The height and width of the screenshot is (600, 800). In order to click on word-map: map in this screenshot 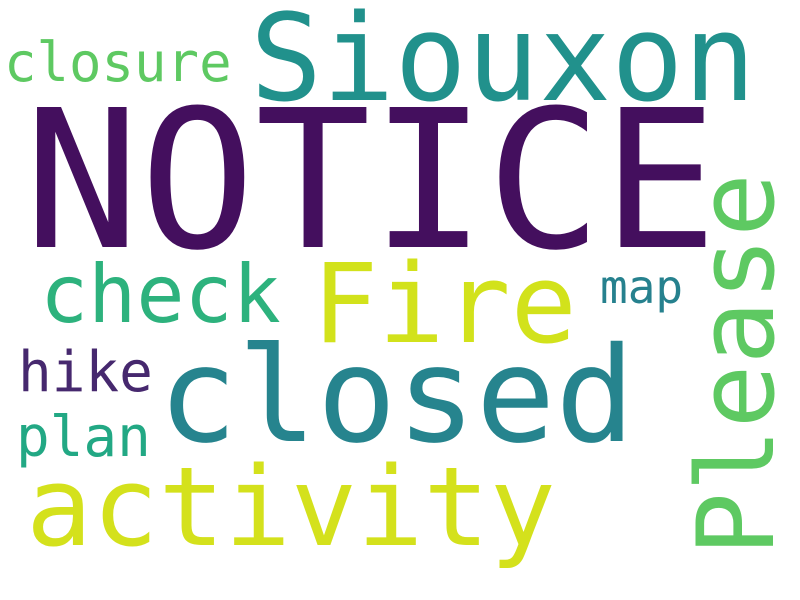, I will do `click(642, 287)`.